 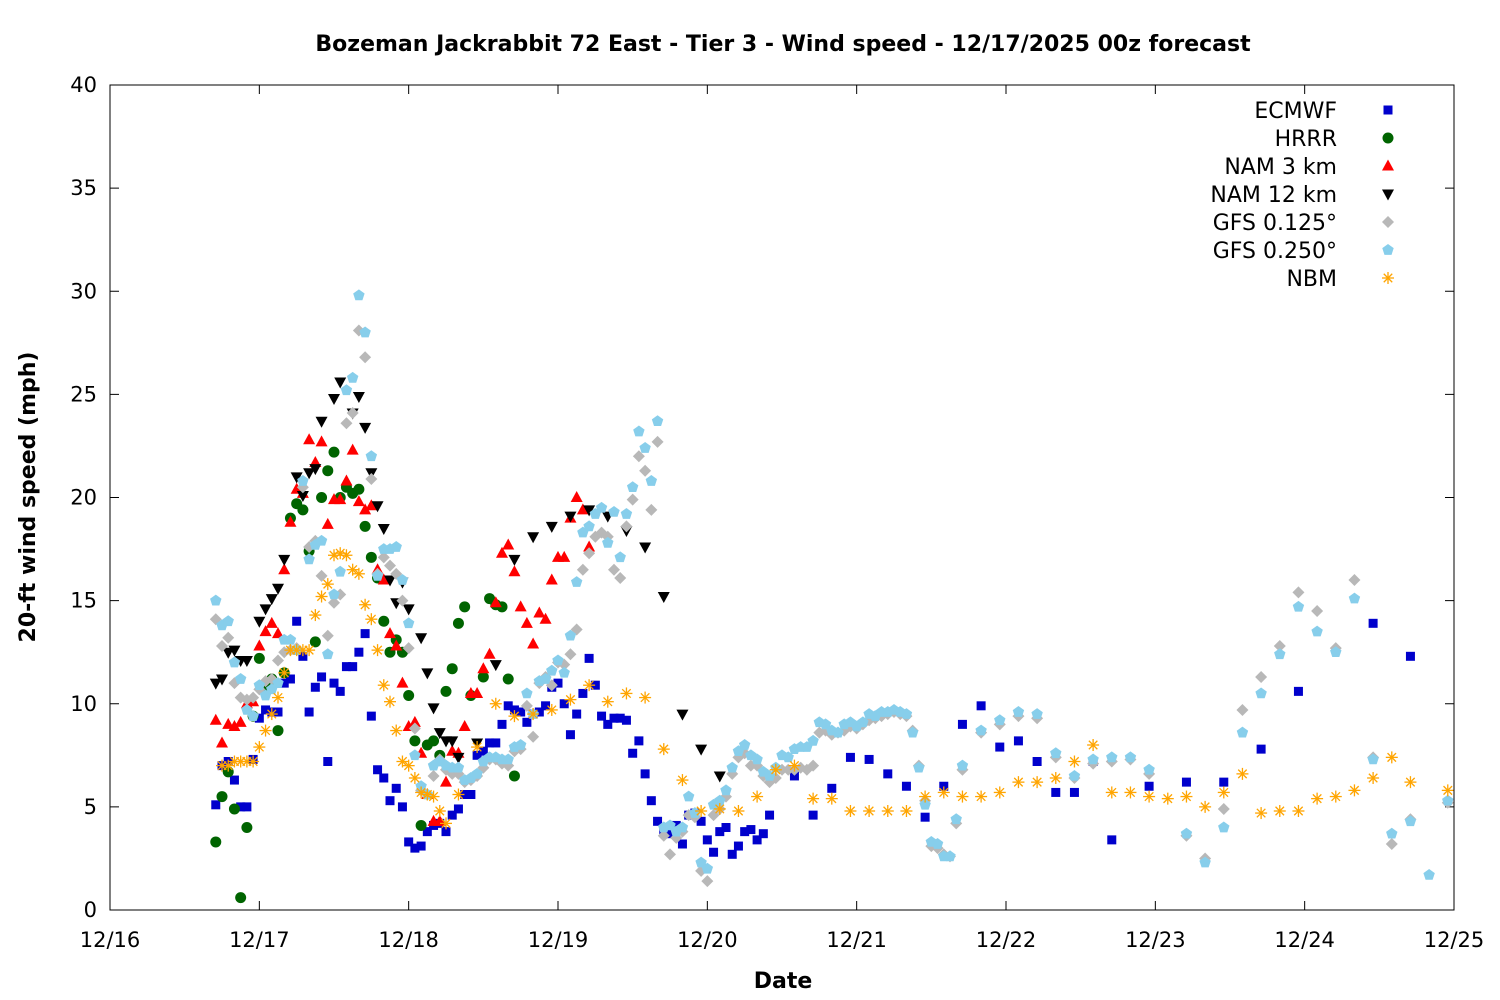 I want to click on x-tick-label: 12/24, so click(x=1304, y=940).